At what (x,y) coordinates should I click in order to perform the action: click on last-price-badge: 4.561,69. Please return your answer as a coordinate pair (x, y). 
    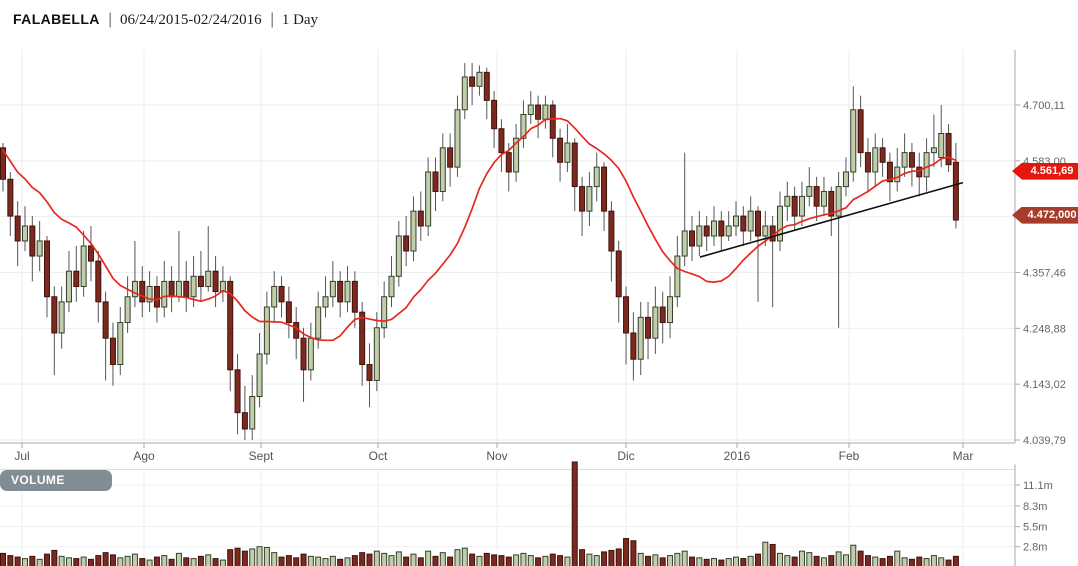
    Looking at the image, I should click on (1045, 171).